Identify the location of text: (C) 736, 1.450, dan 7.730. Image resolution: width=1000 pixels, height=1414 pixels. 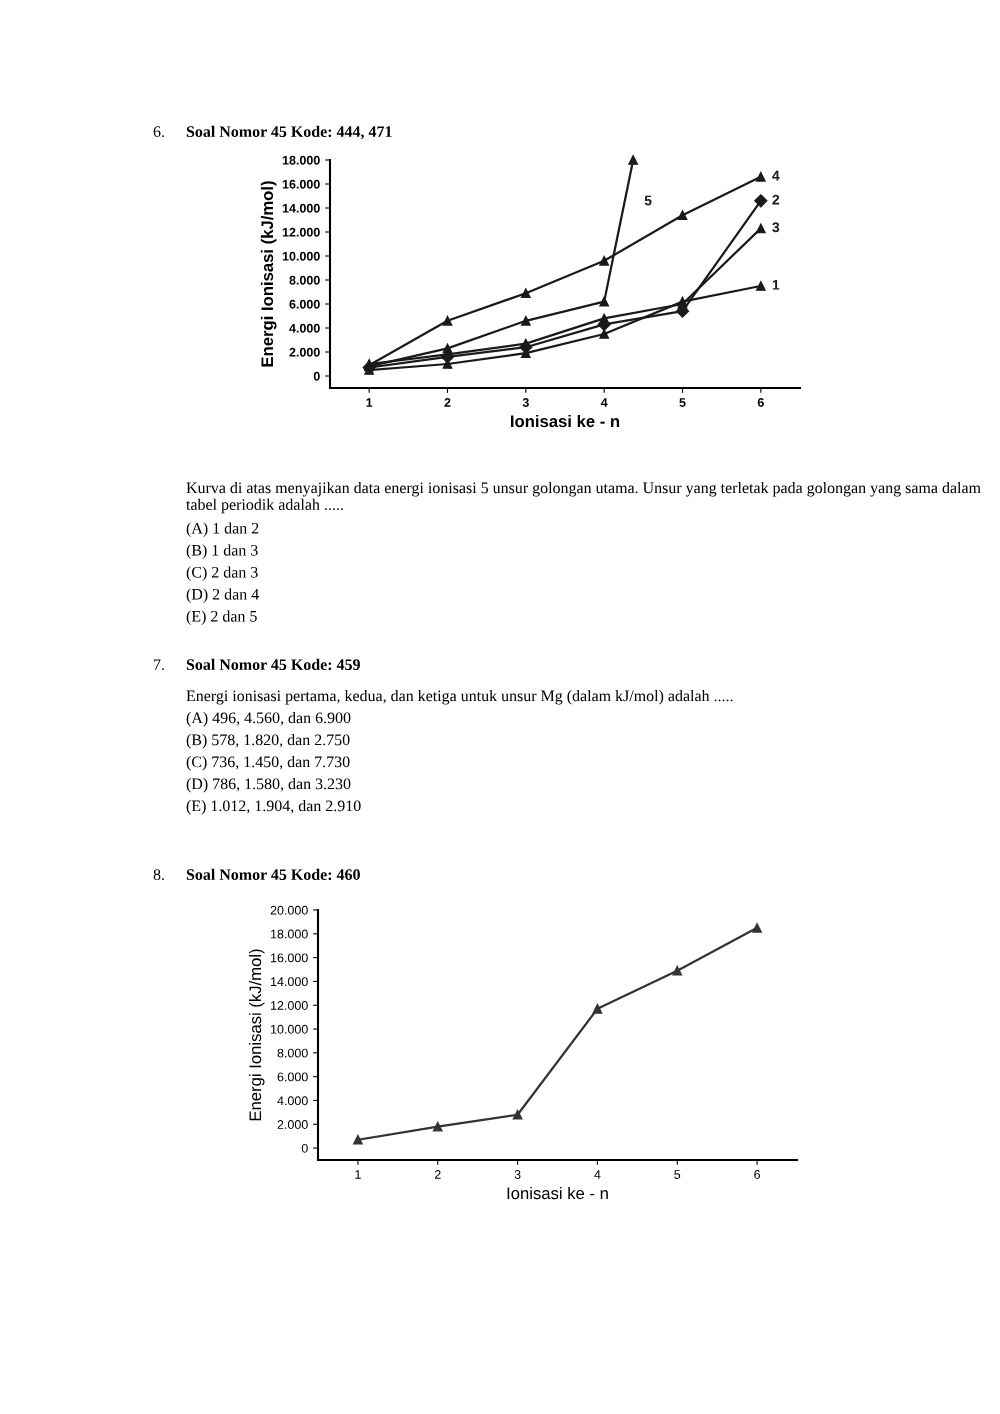
(268, 763).